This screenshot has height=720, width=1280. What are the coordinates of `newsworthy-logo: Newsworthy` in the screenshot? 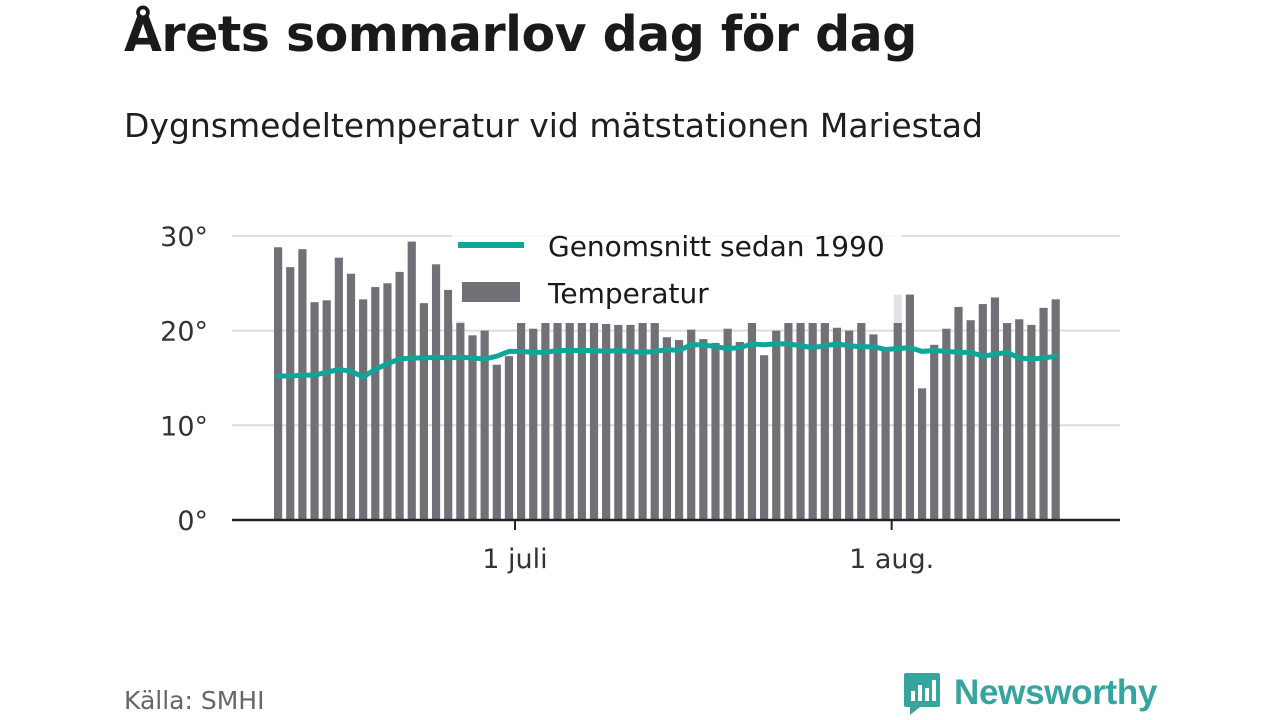 It's located at (1029, 693).